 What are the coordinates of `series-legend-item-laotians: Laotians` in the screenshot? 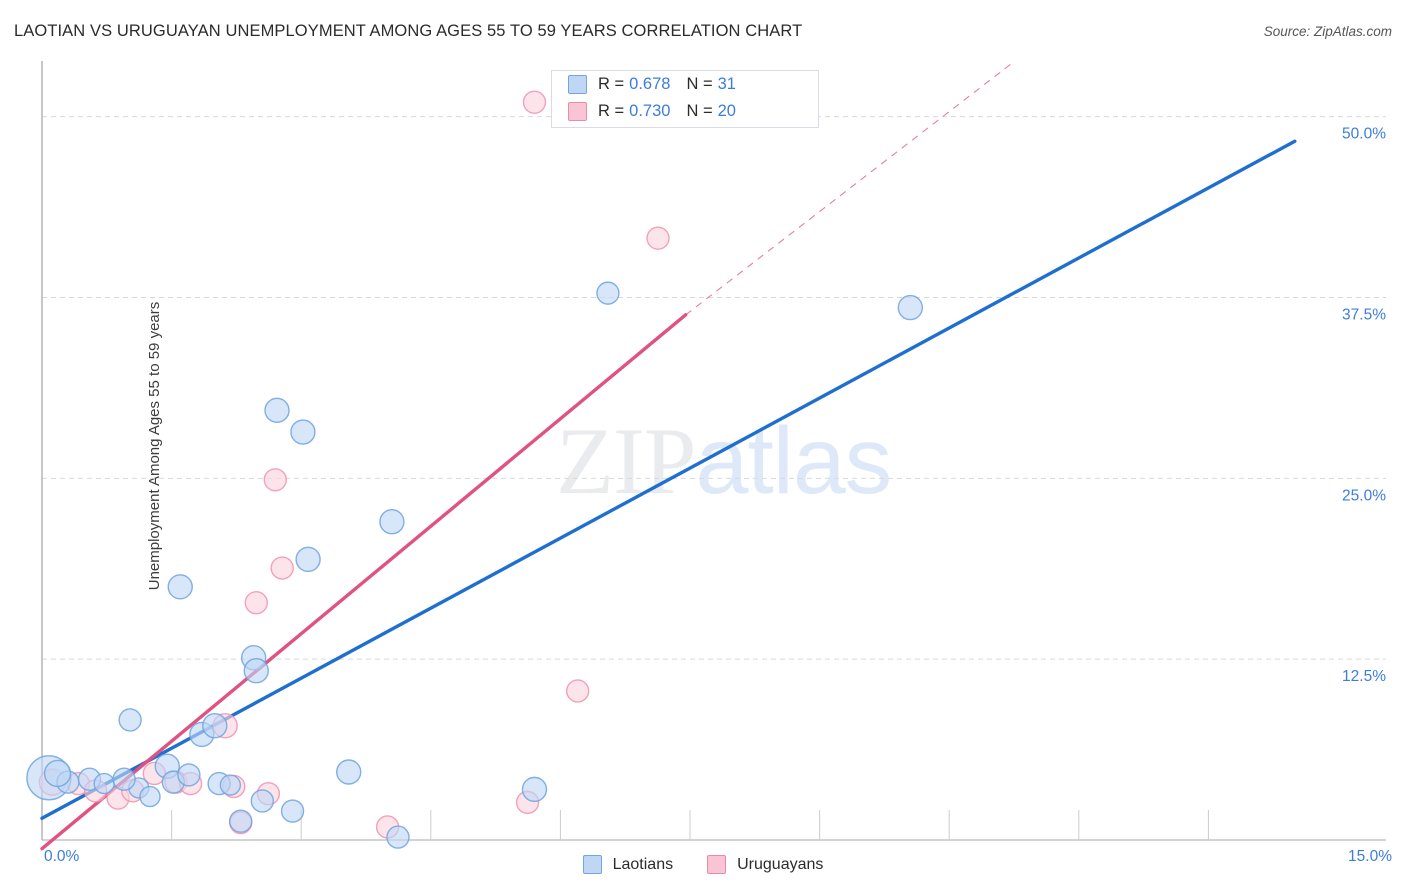 It's located at (628, 864).